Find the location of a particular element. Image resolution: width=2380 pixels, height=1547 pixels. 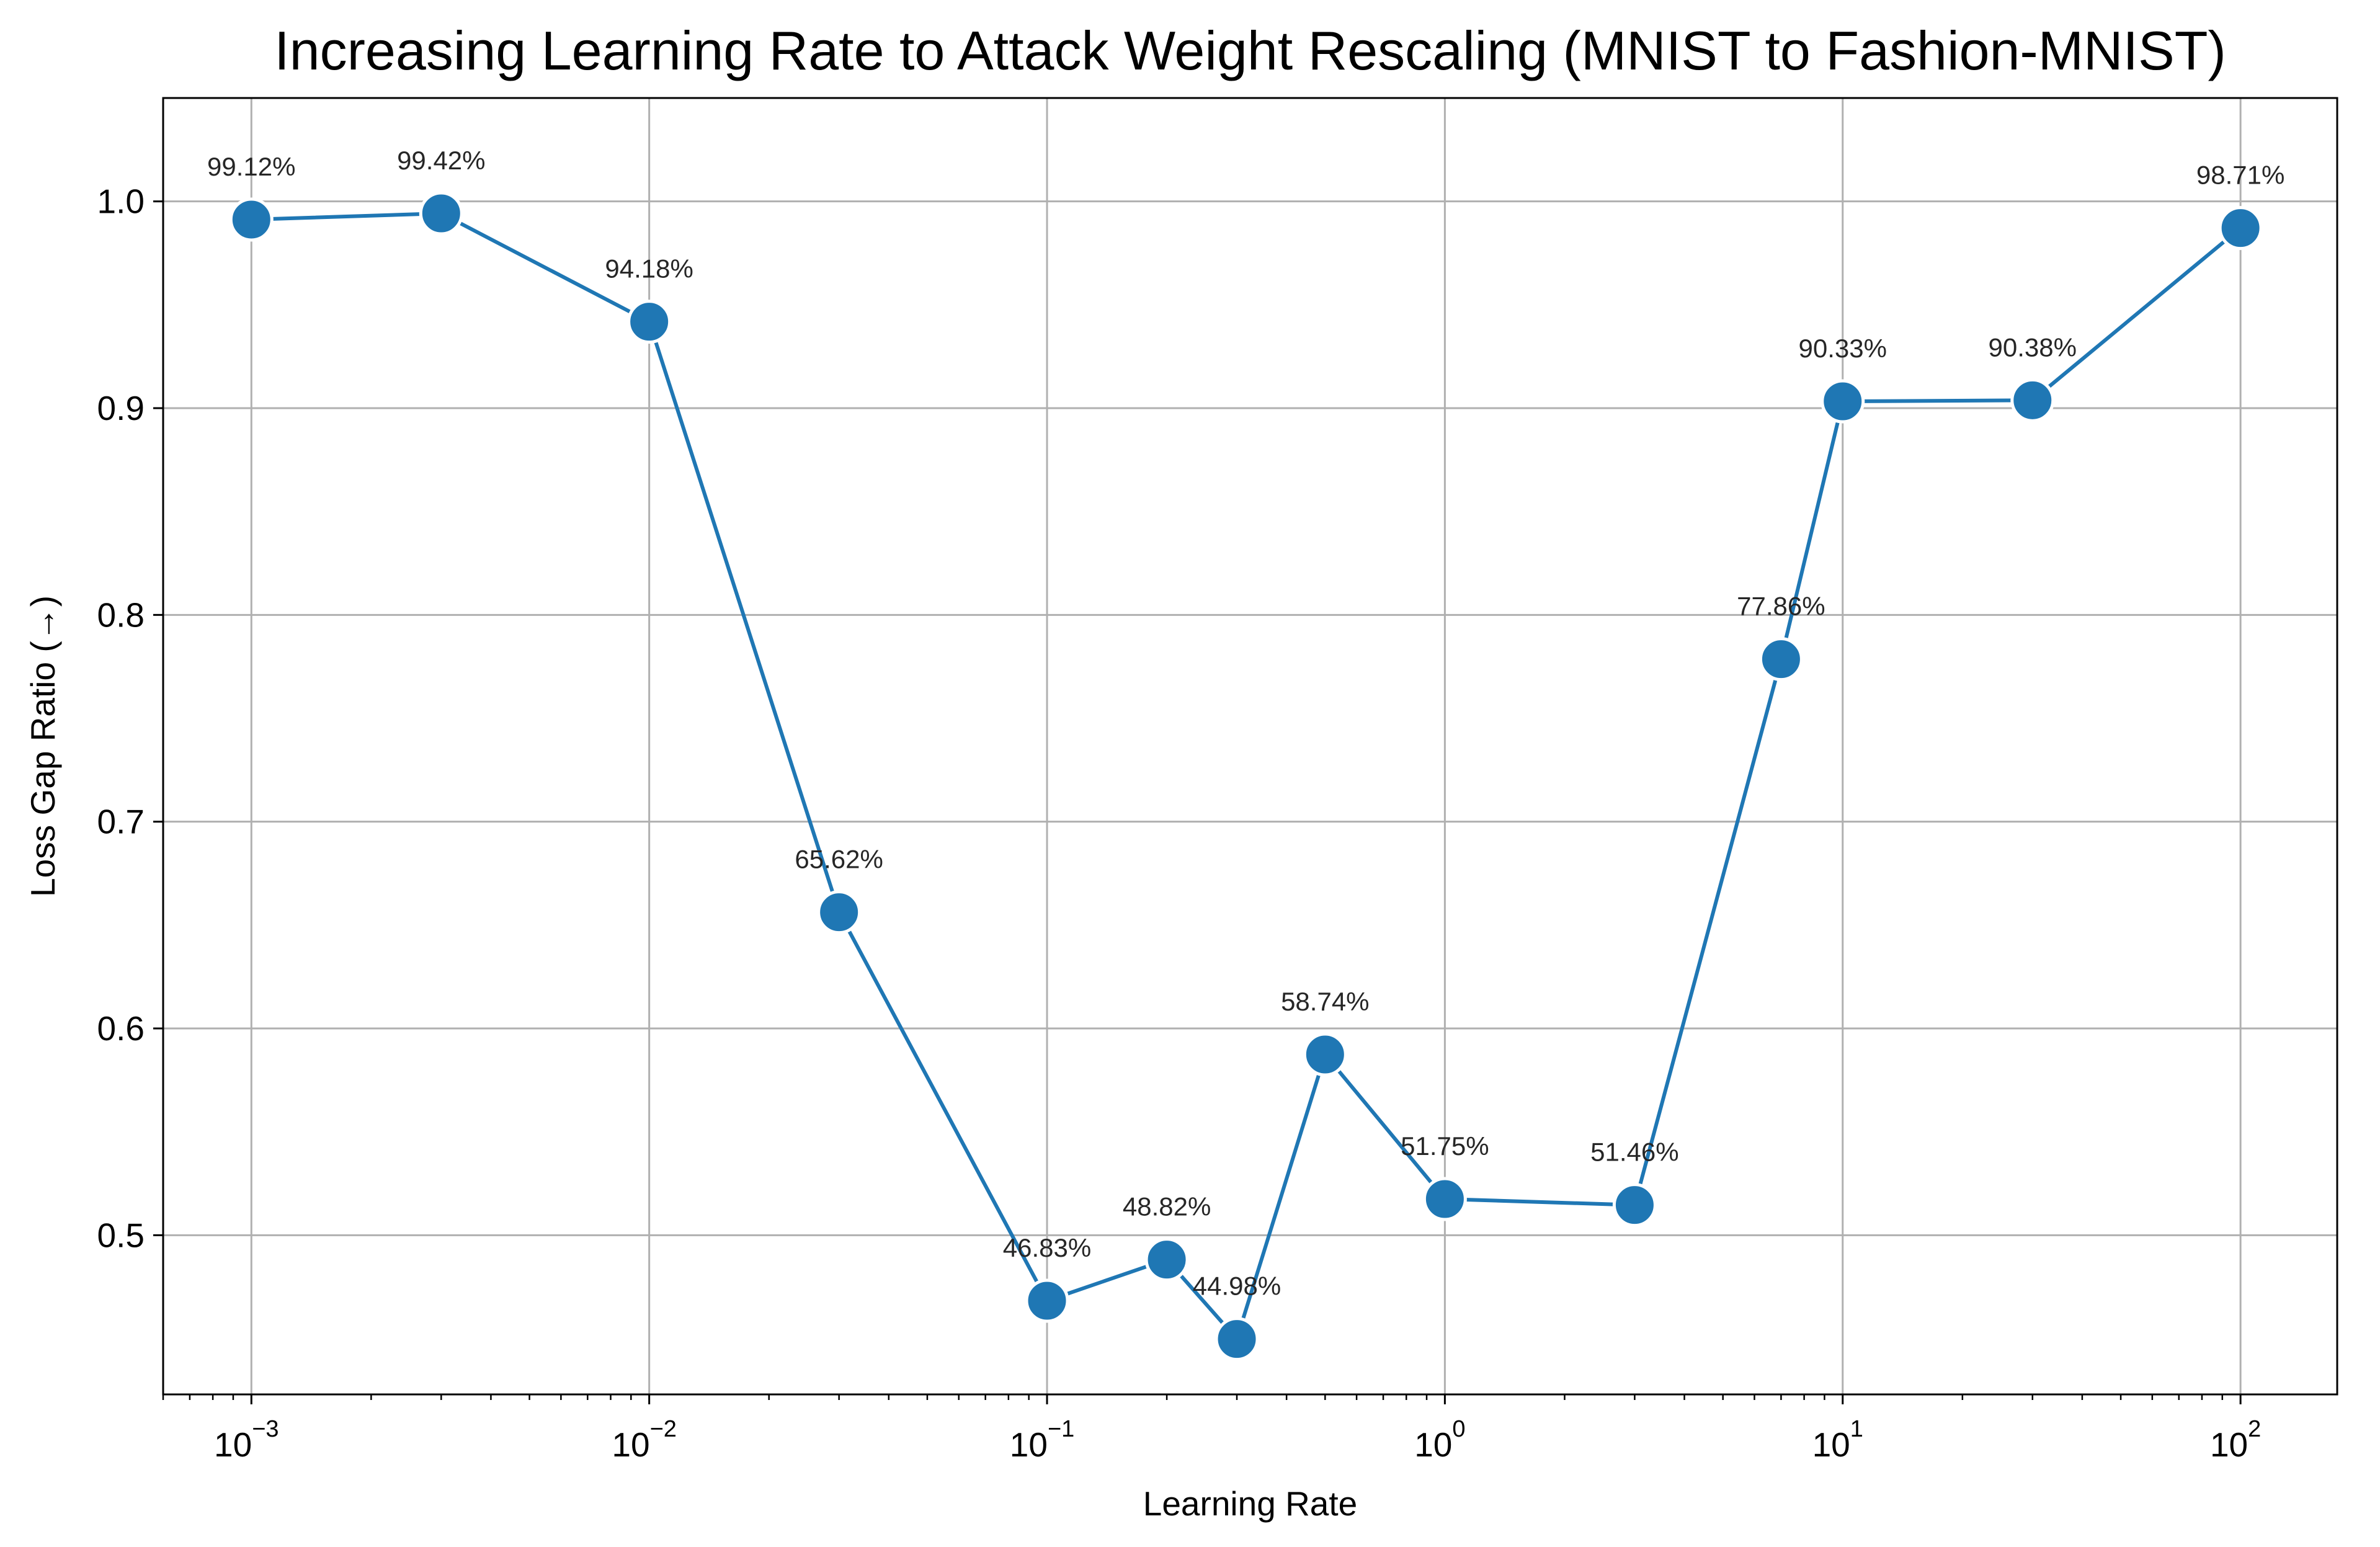

data-label: 44.98% is located at coordinates (1237, 1287).